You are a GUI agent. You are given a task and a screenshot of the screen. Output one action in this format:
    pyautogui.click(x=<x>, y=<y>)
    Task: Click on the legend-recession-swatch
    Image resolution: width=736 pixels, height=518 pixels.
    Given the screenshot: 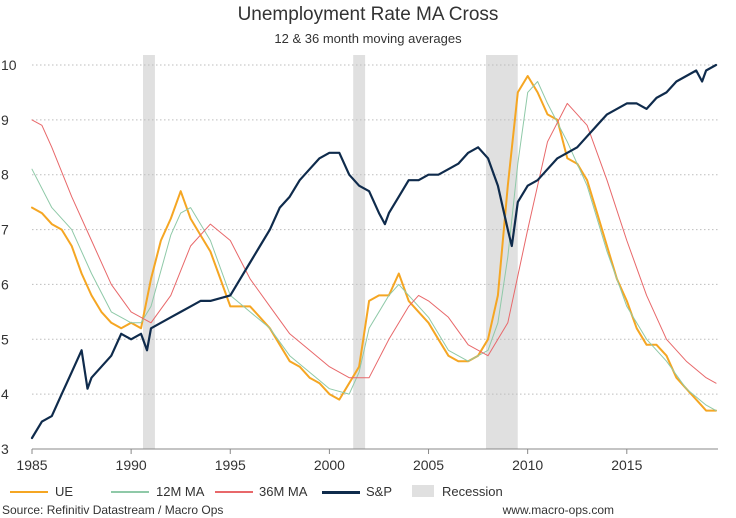 What is the action you would take?
    pyautogui.click(x=423, y=491)
    